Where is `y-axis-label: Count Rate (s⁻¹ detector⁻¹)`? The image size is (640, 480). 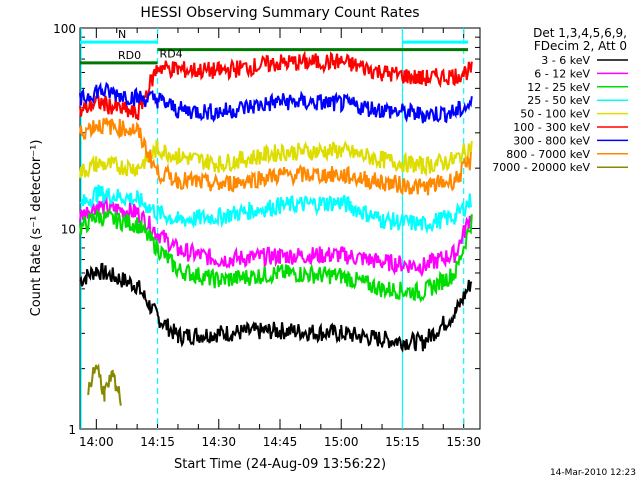
y-axis-label: Count Rate (s⁻¹ detector⁻¹) is located at coordinates (36, 228).